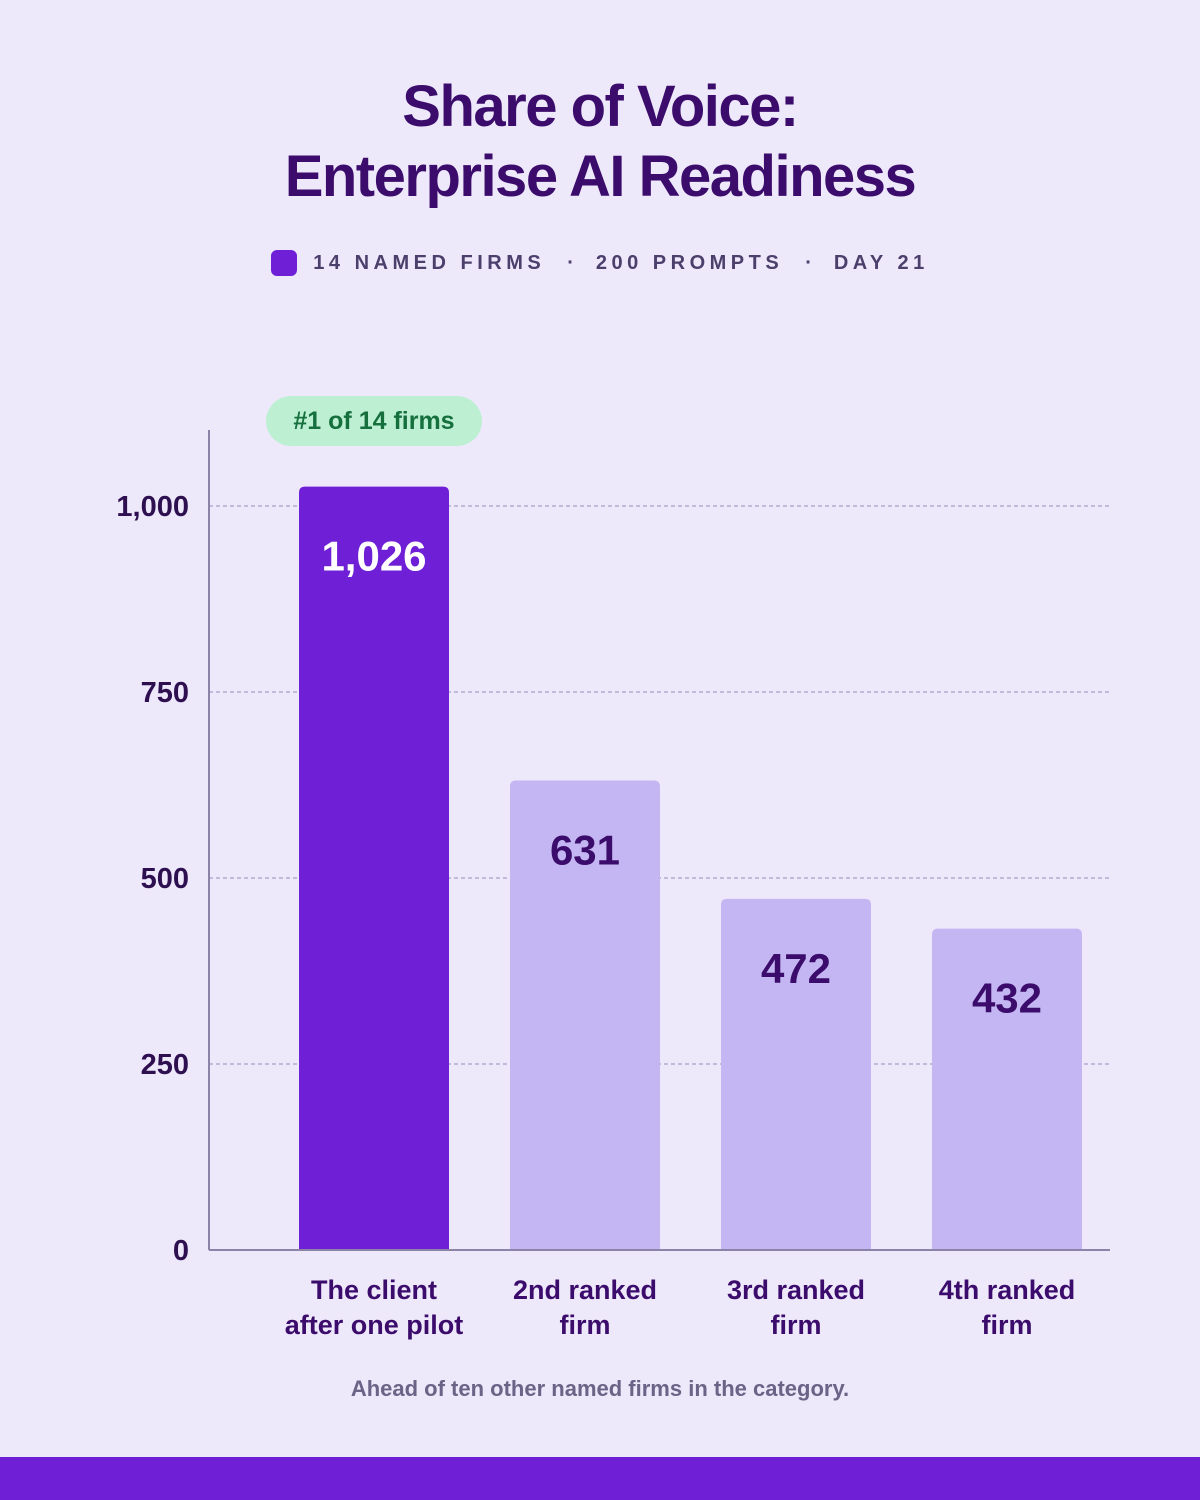 The height and width of the screenshot is (1500, 1200). What do you see at coordinates (152, 507) in the screenshot?
I see `y-tick-label: 1,000` at bounding box center [152, 507].